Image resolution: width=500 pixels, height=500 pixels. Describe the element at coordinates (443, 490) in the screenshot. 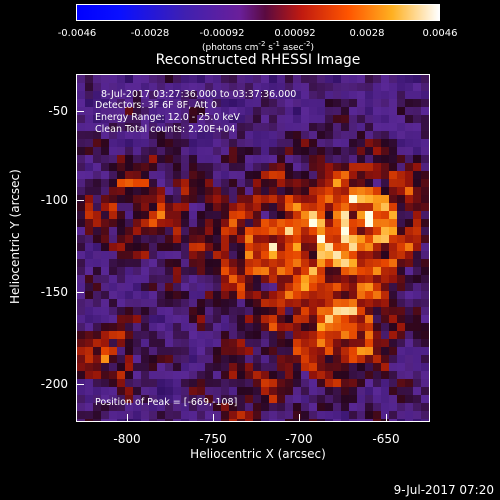

I see `generated-timestamp: 9-Jul-2017 07:20` at that location.